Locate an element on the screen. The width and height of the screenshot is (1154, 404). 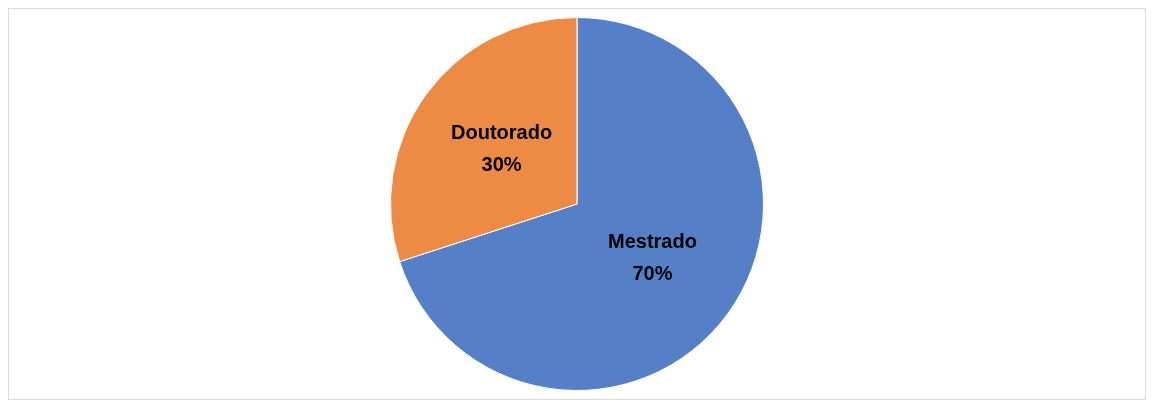
data-label: 70% is located at coordinates (652, 273).